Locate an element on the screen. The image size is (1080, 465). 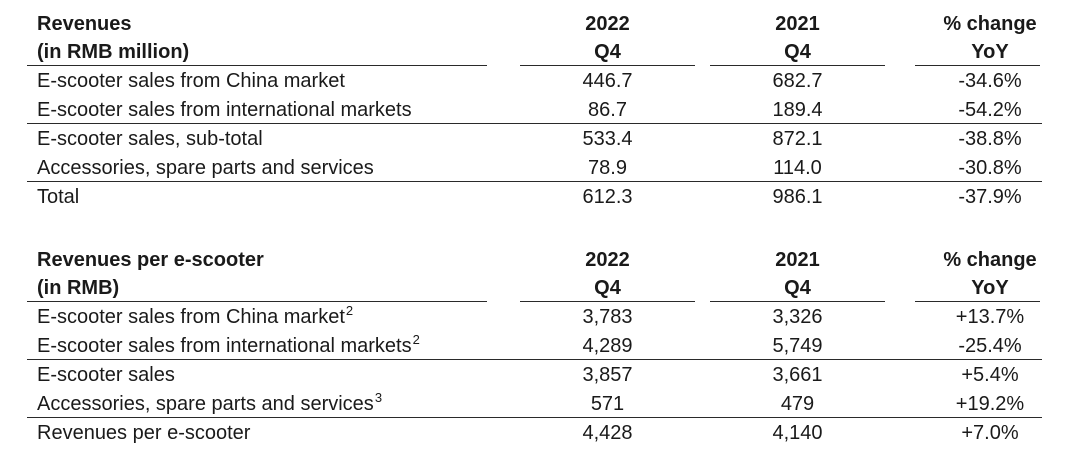
per-scooter-header-year-2022: 2022 is located at coordinates (607, 260).